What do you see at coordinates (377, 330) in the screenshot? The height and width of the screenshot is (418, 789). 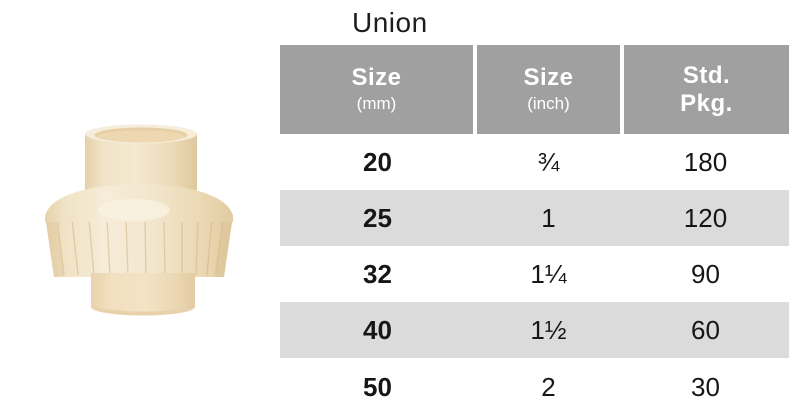 I see `size-mm-cell: 40` at bounding box center [377, 330].